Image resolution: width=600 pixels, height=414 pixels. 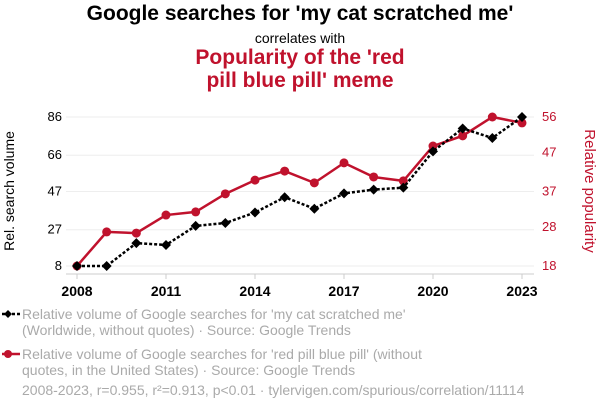 What do you see at coordinates (55, 116) in the screenshot?
I see `y-tick-left: 86` at bounding box center [55, 116].